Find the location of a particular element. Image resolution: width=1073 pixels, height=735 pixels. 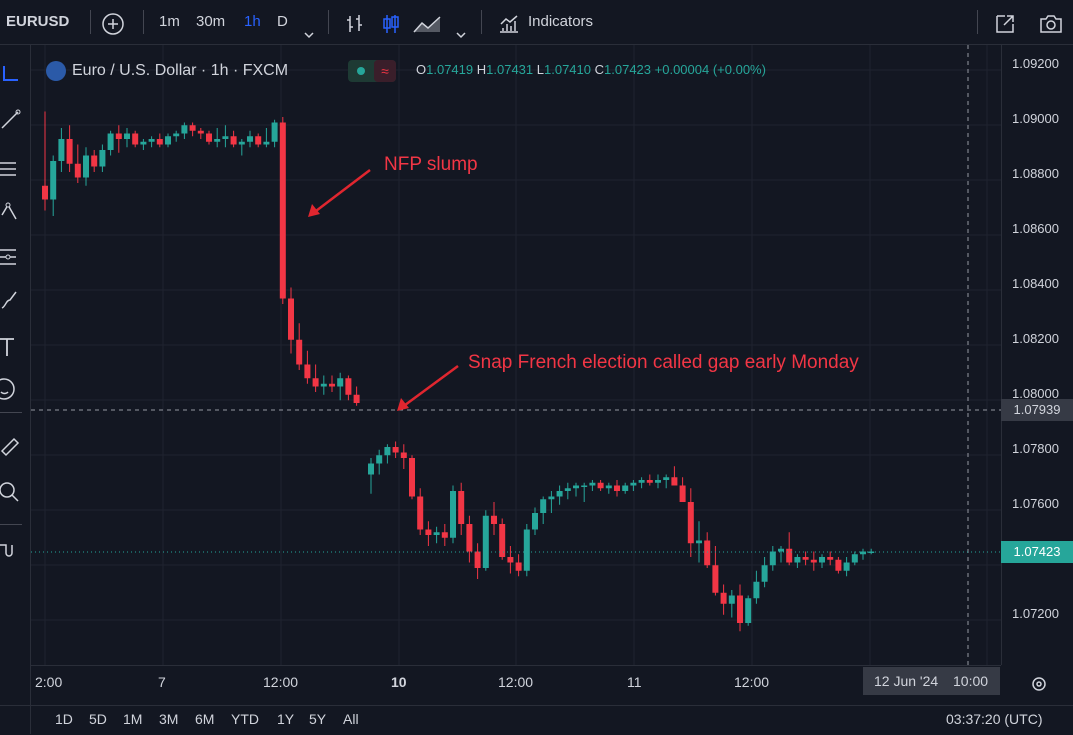

plus-circle-icon is located at coordinates (113, 24).